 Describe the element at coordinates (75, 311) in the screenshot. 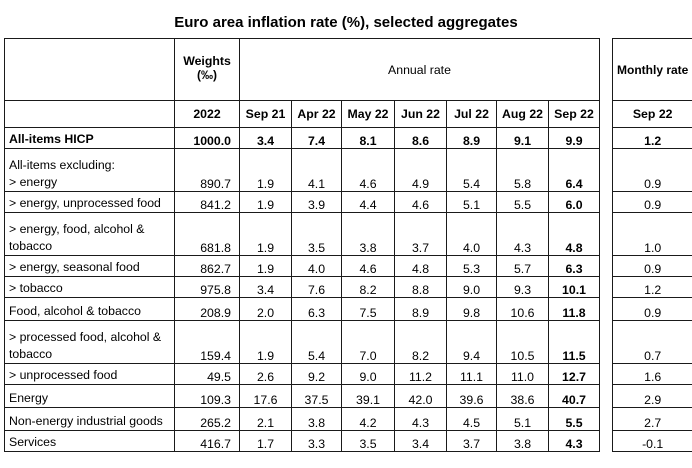

I see `row-label: Food, alcohol & tobacco` at that location.